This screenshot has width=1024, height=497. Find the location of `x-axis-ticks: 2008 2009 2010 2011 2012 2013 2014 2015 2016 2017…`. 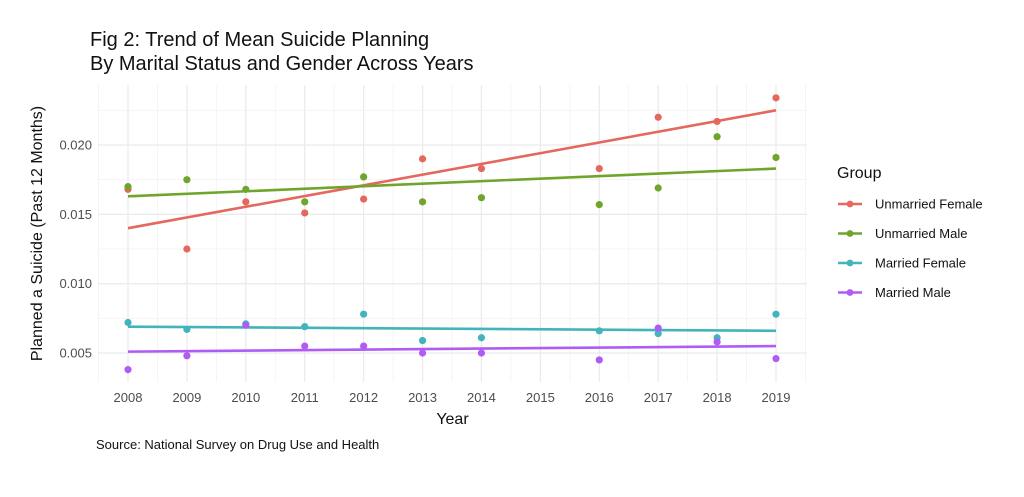

x-axis-ticks: 2008 2009 2010 2011 2012 2013 2014 2015 2016 2017… is located at coordinates (452, 397).